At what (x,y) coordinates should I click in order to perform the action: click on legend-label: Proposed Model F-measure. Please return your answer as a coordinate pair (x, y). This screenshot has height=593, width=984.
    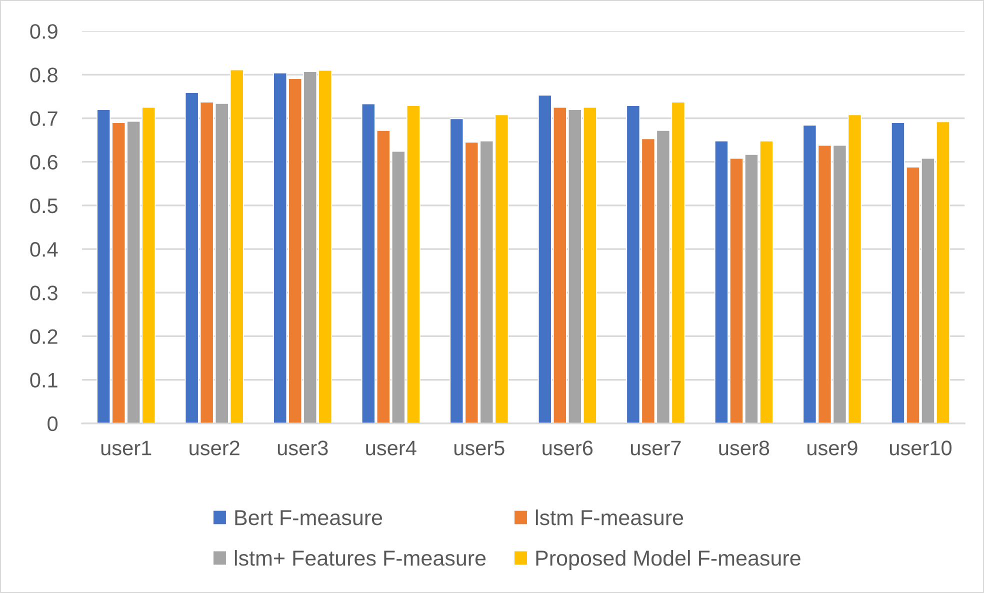
    Looking at the image, I should click on (668, 560).